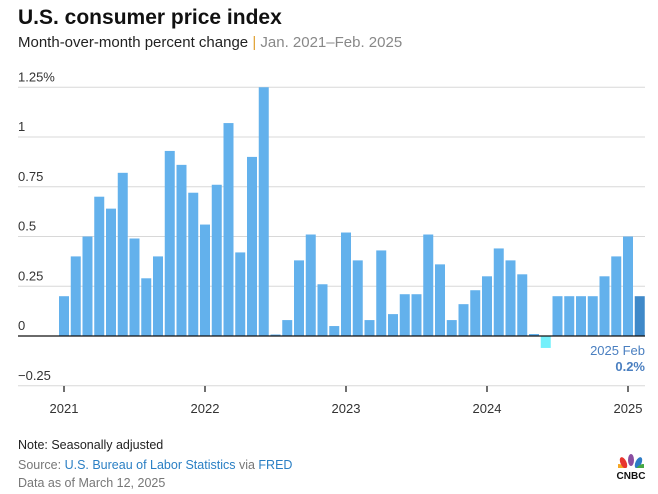  I want to click on x-tick-label: 2023, so click(346, 408).